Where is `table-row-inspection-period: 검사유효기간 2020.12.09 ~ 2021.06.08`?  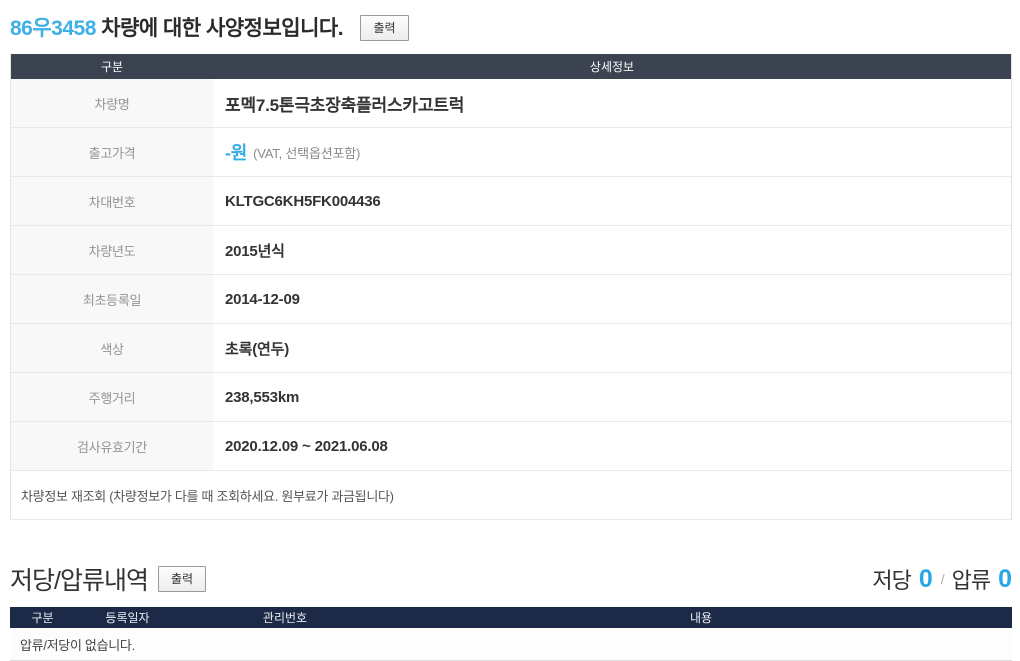 table-row-inspection-period: 검사유효기간 2020.12.09 ~ 2021.06.08 is located at coordinates (511, 446).